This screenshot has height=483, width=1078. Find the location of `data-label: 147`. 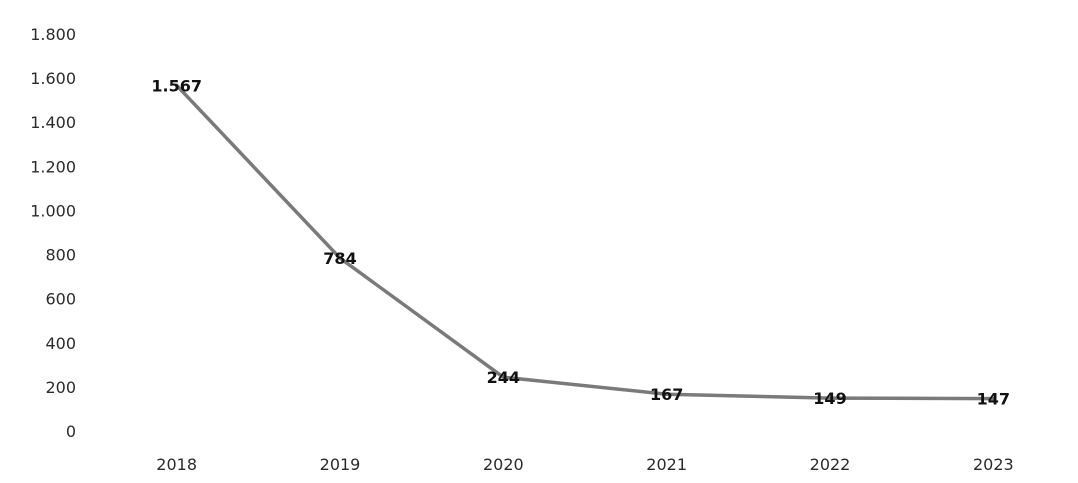

data-label: 147 is located at coordinates (993, 399).